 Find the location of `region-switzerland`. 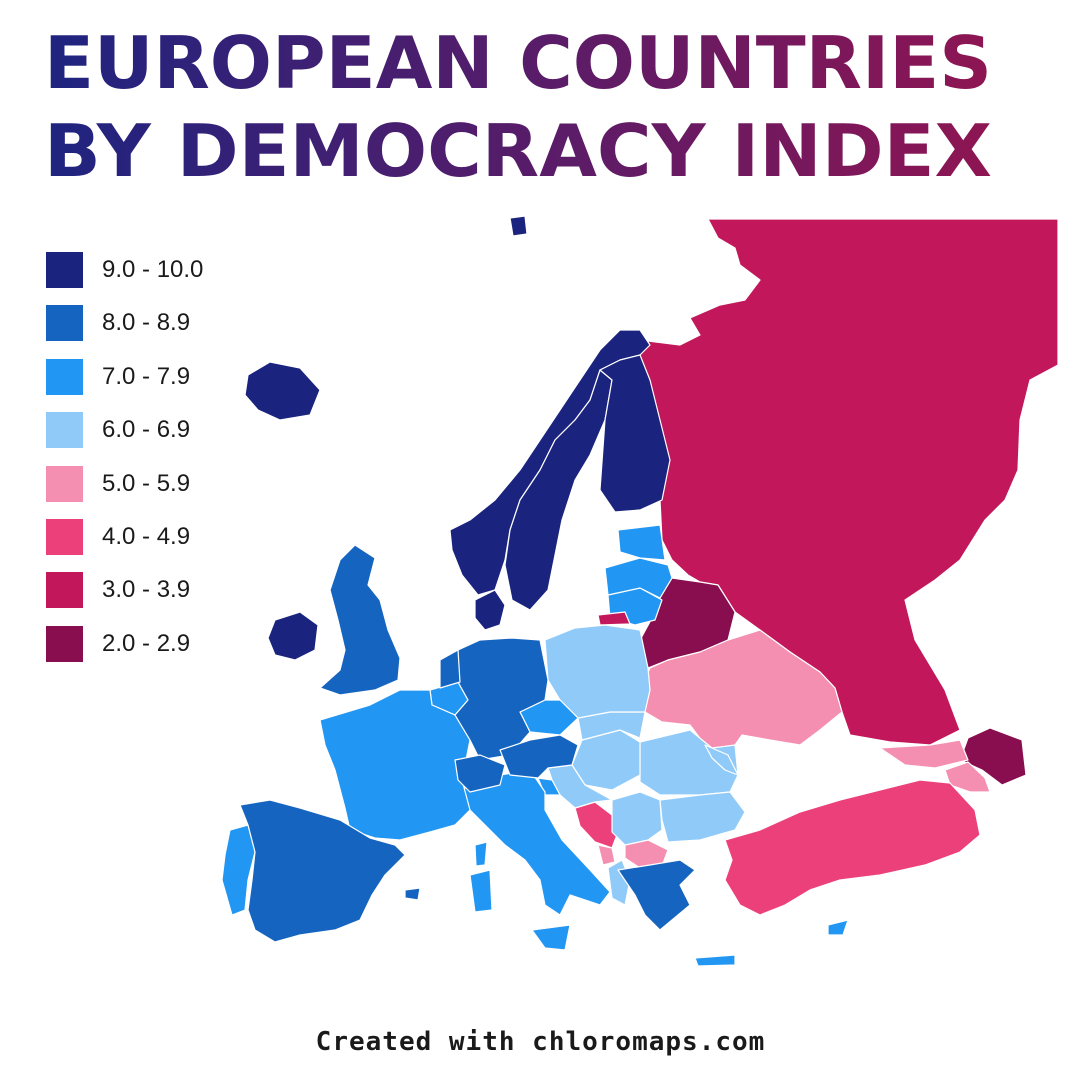

region-switzerland is located at coordinates (480, 773).